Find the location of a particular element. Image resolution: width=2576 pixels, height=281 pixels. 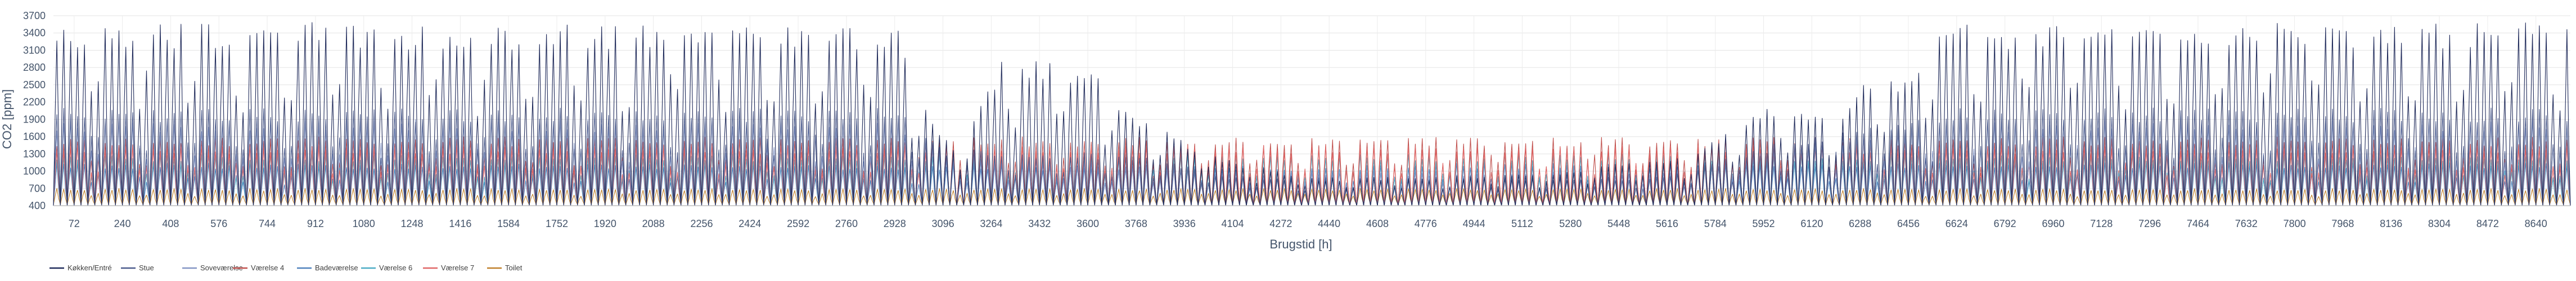

x-tick-label-25: 4272 is located at coordinates (1280, 224).